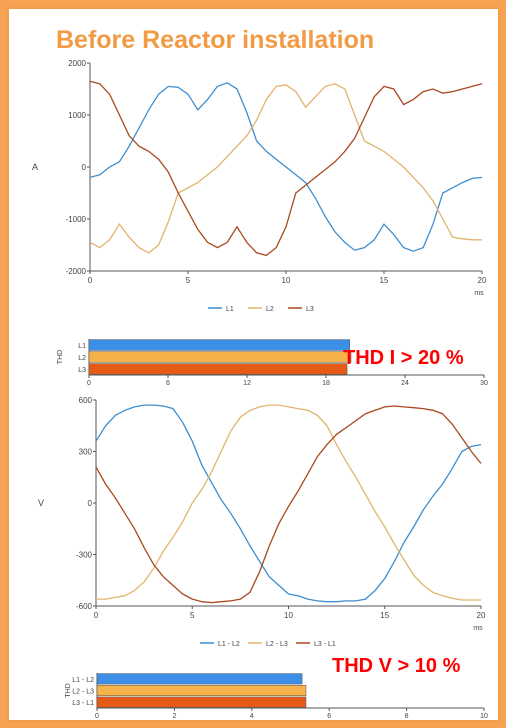 The image size is (506, 728). What do you see at coordinates (201, 690) in the screenshot?
I see `thd-bar-L2-L3` at bounding box center [201, 690].